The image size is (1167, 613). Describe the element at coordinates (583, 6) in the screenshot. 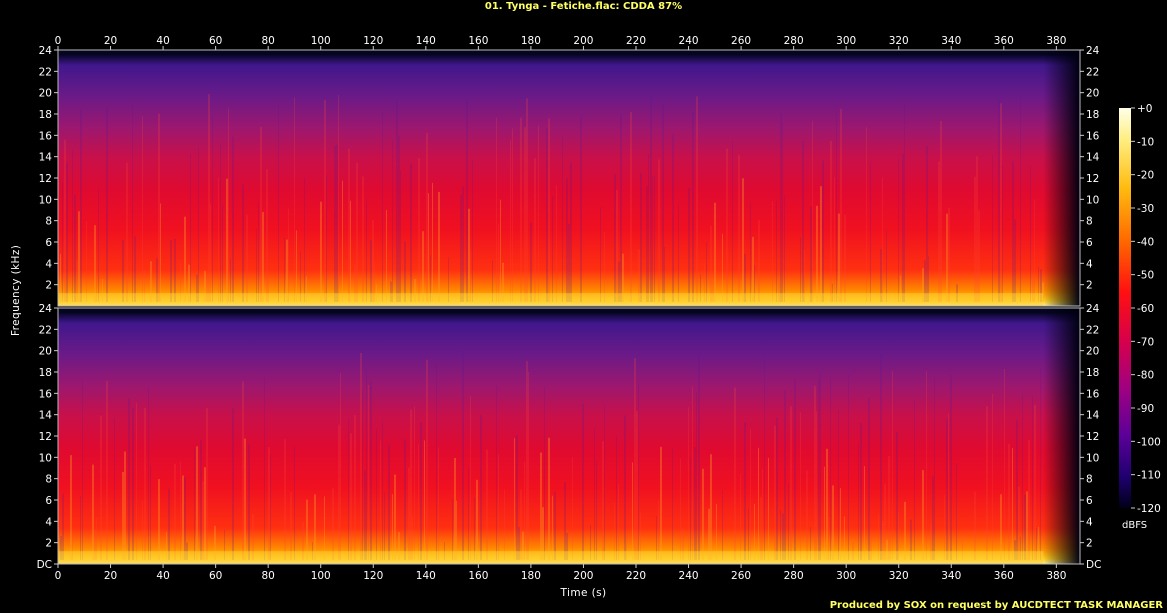

I see `chart-title: 01. Tynga - Fetiche.flac: CDDA 87%` at that location.